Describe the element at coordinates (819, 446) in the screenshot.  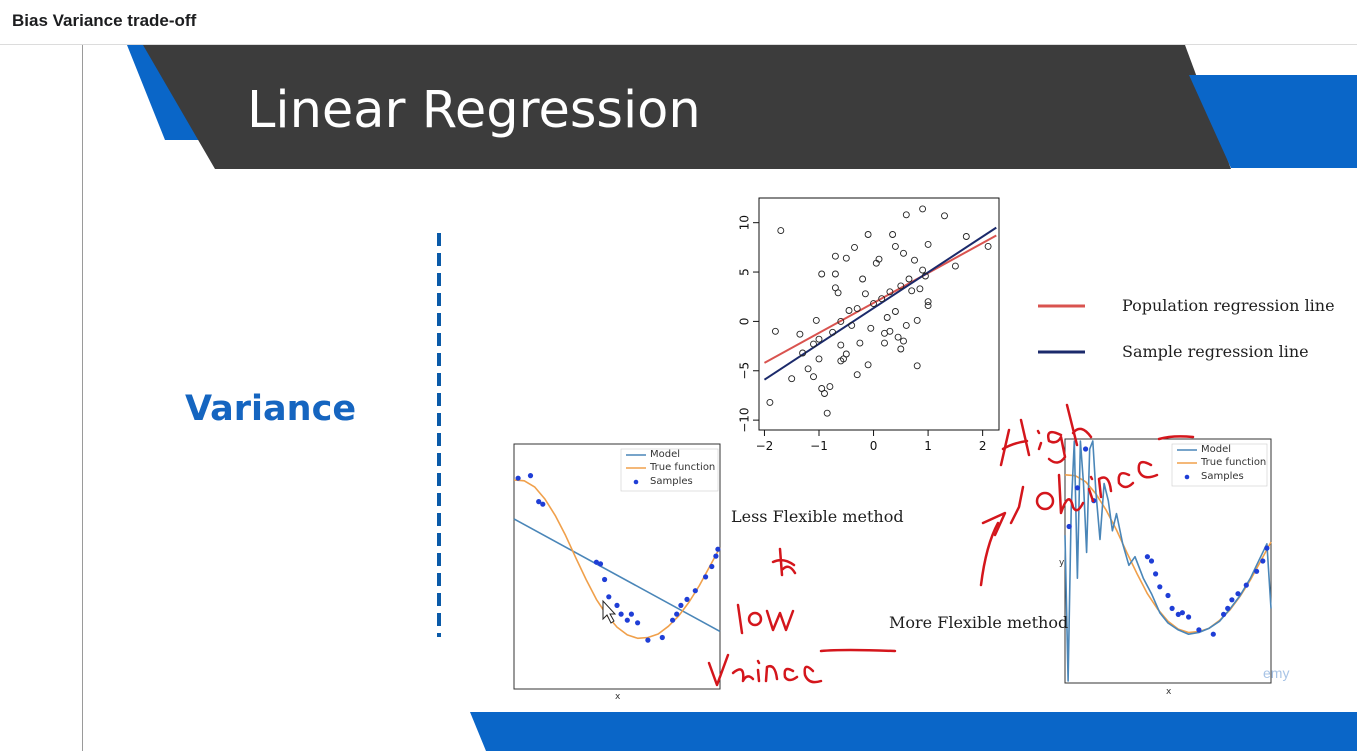
I see `x-tick-label: −1` at that location.